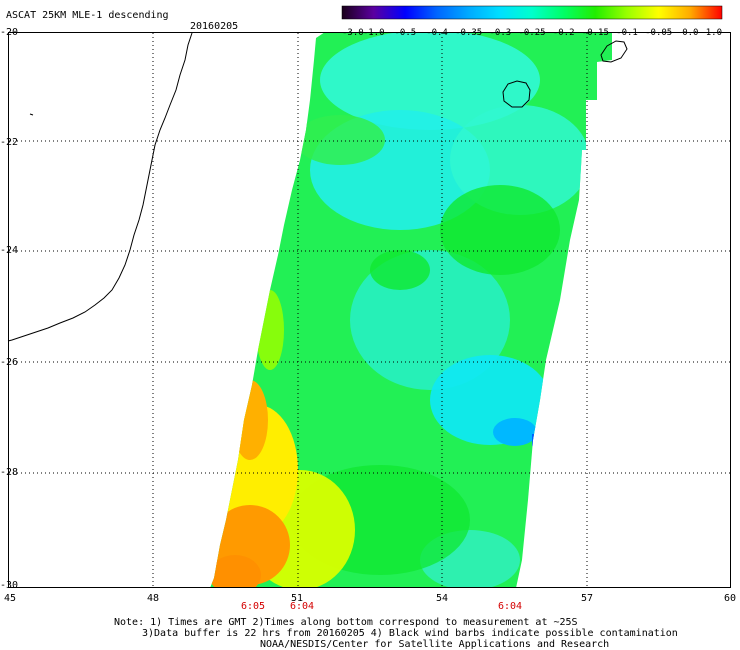 This screenshot has height=650, width=740. What do you see at coordinates (730, 598) in the screenshot?
I see `x-tick-label: 60` at bounding box center [730, 598].